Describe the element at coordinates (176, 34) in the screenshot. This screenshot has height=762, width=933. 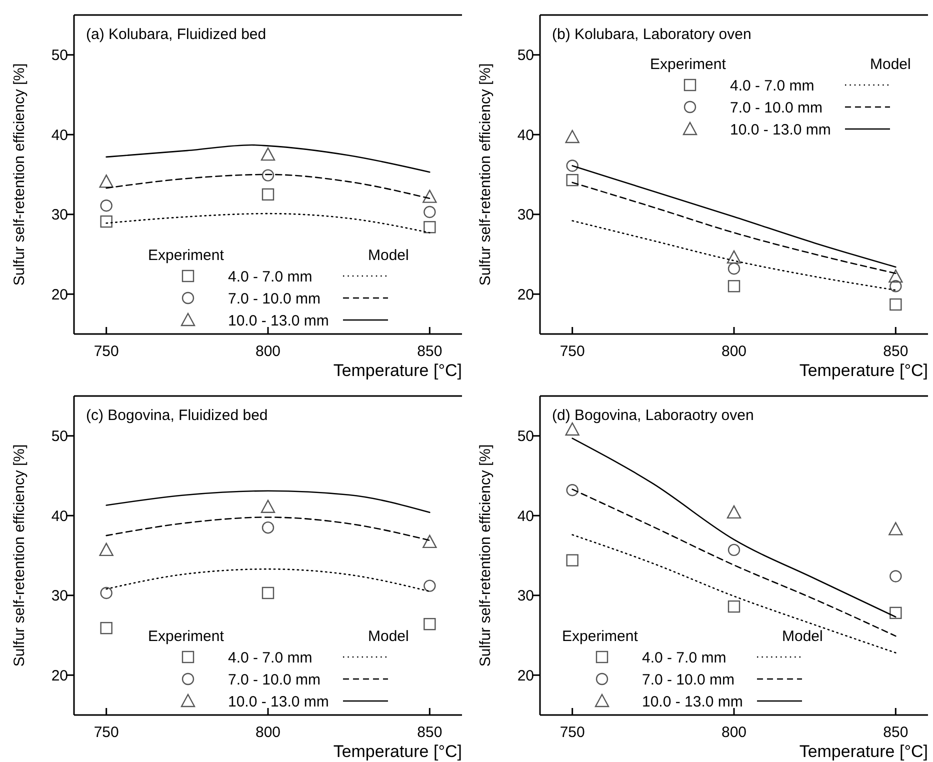
I see `text: (a) Kolubara, Fluidized bed` at that location.